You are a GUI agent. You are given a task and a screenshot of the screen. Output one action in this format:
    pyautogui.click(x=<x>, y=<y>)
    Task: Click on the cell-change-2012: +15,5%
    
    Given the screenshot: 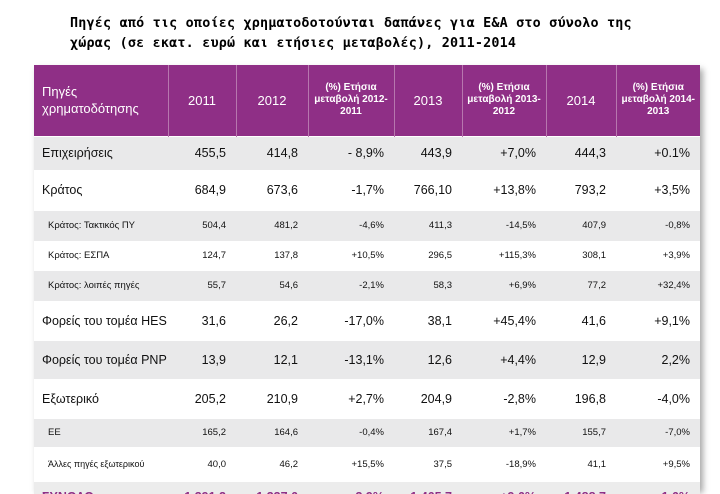 What is the action you would take?
    pyautogui.click(x=368, y=464)
    